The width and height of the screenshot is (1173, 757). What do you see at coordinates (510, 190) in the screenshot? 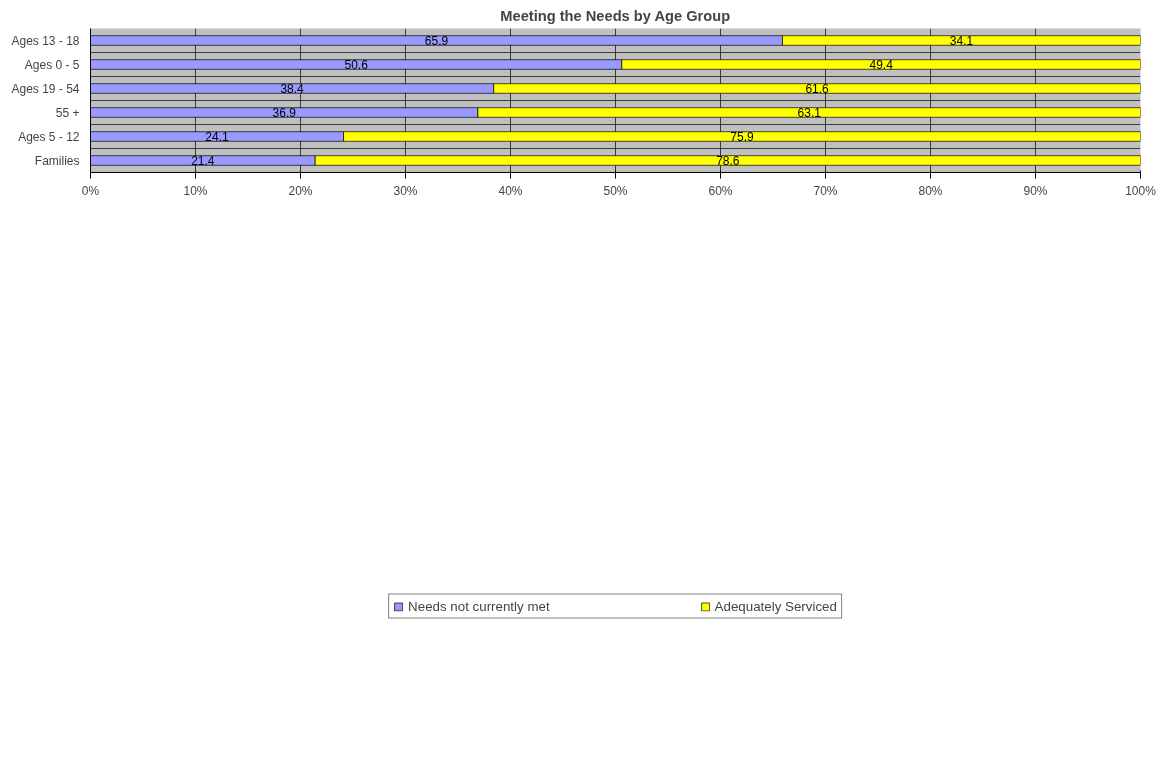
I see `x-tick-label: 40%` at bounding box center [510, 190].